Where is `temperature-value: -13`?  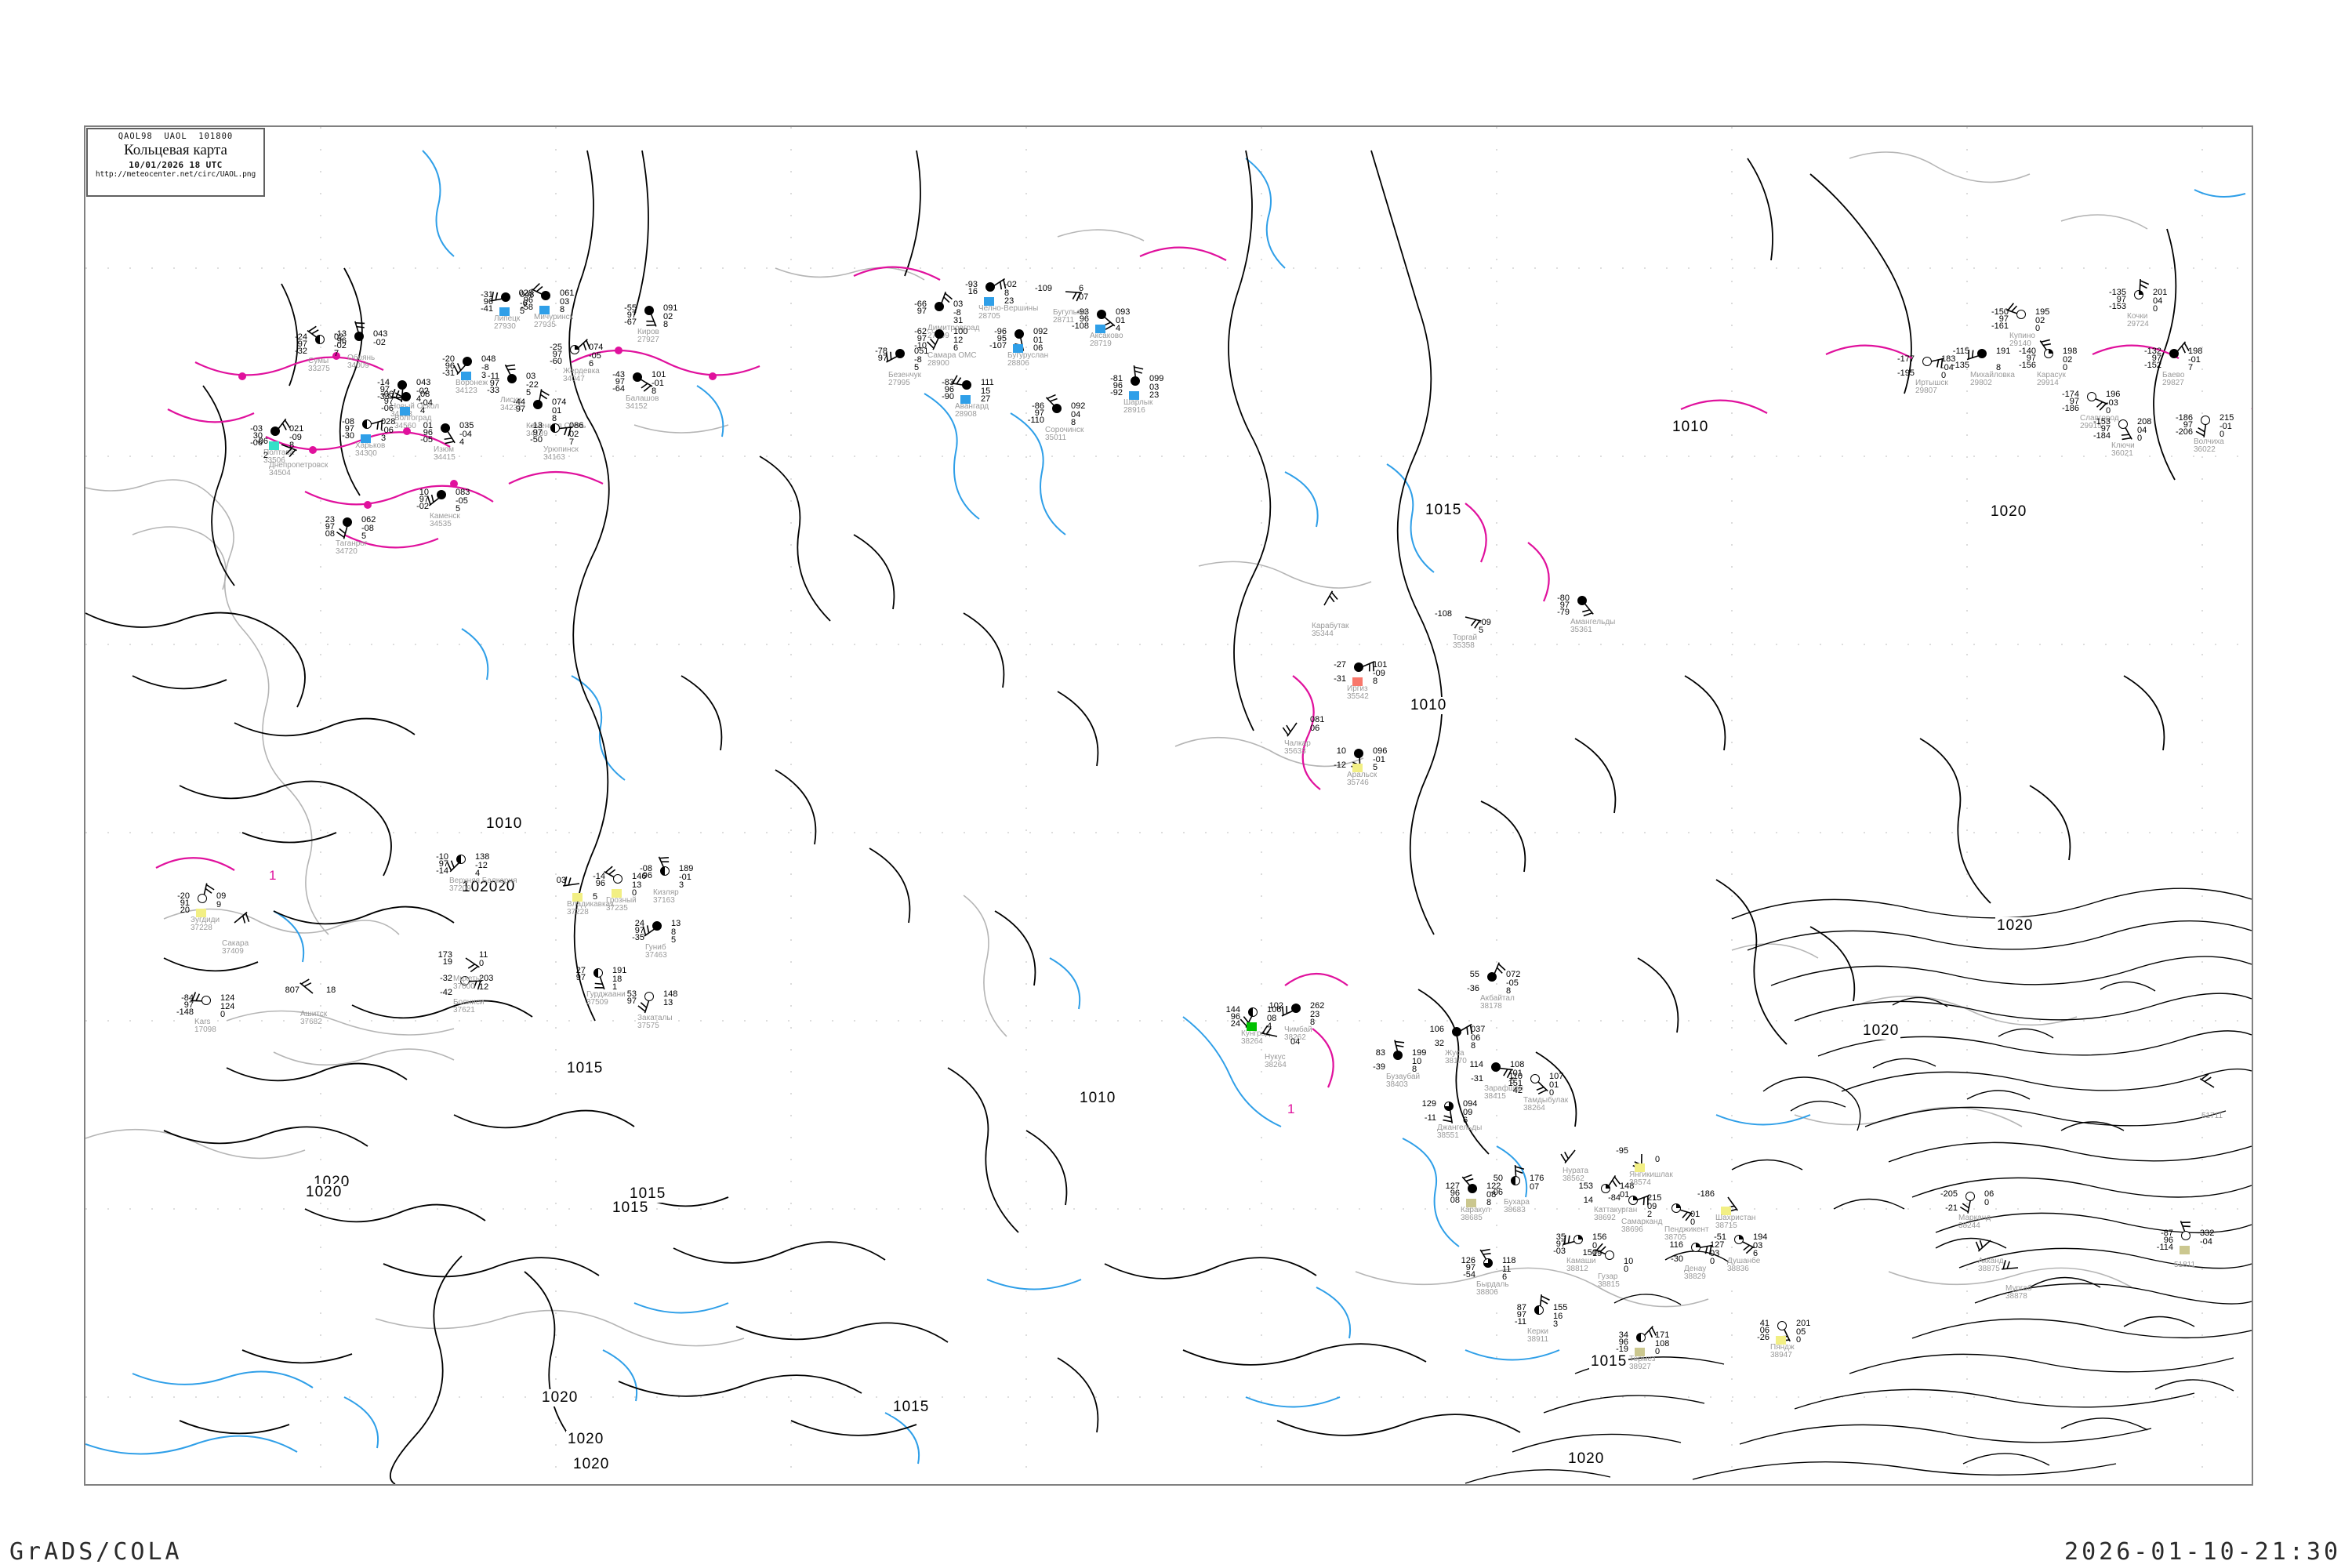
temperature-value: -13 is located at coordinates (340, 334).